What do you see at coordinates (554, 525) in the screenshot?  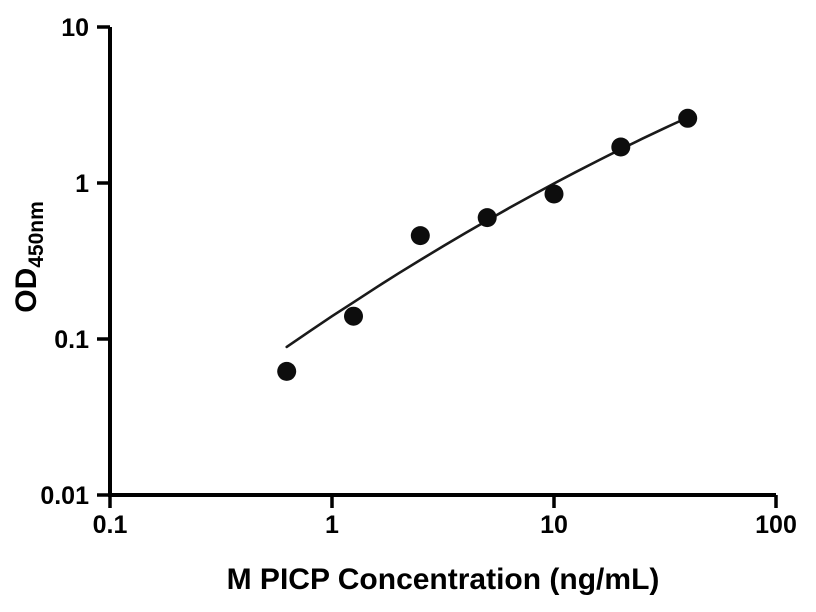 I see `x-tick-label: 10` at bounding box center [554, 525].